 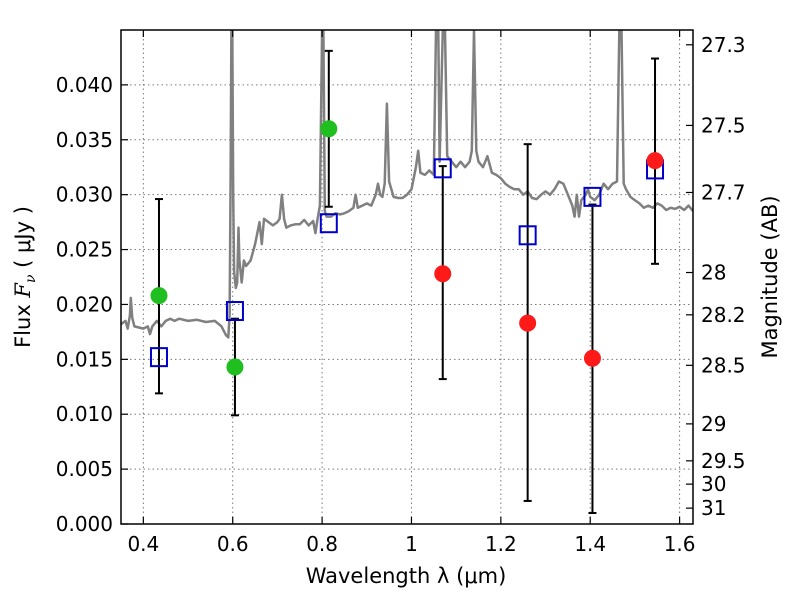 What do you see at coordinates (723, 315) in the screenshot?
I see `y2-tick-label: 28.2` at bounding box center [723, 315].